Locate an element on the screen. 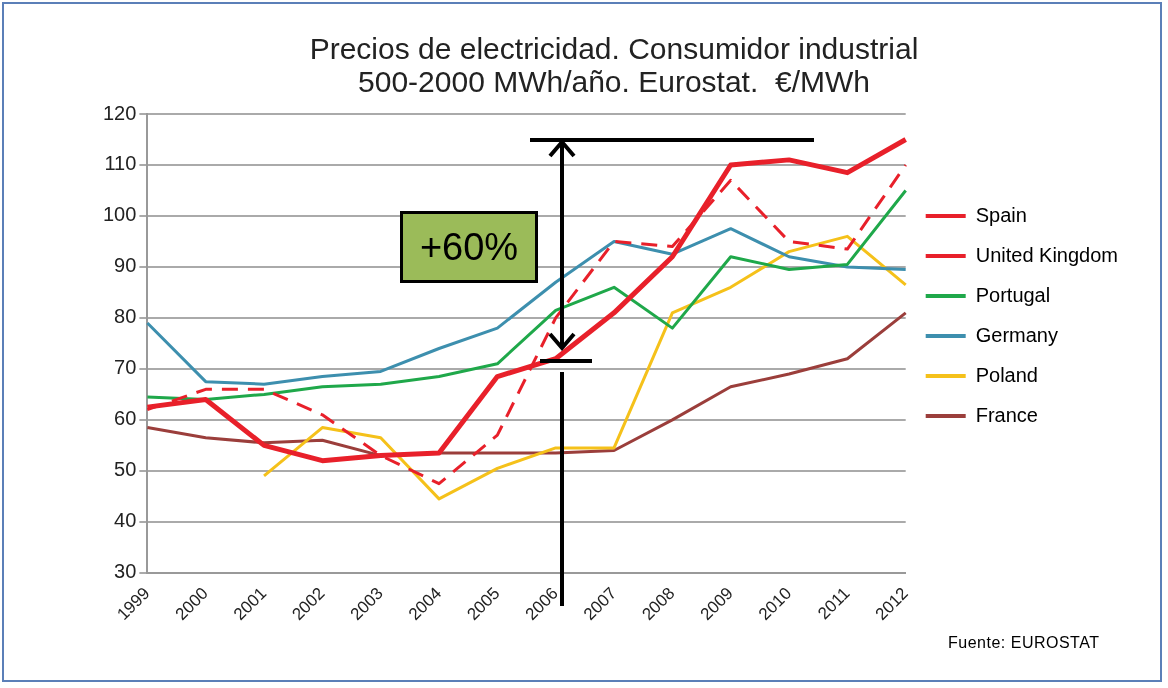 The width and height of the screenshot is (1168, 688). legend-label: United Kingdom is located at coordinates (1047, 254).